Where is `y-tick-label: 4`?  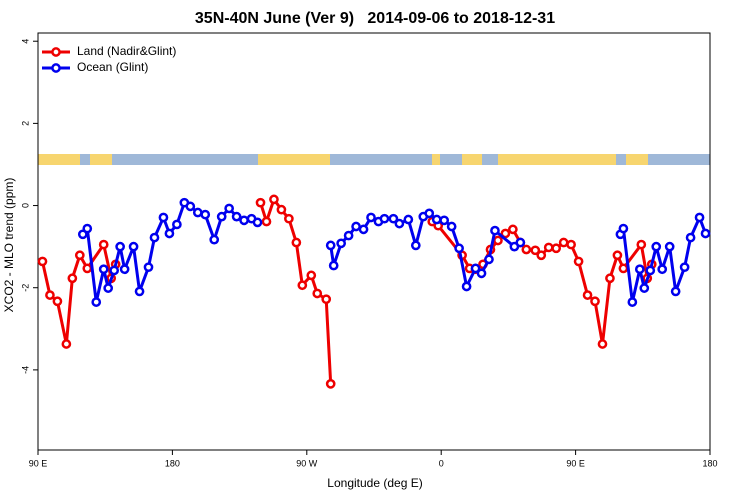 y-tick-label: 4 is located at coordinates (25, 41).